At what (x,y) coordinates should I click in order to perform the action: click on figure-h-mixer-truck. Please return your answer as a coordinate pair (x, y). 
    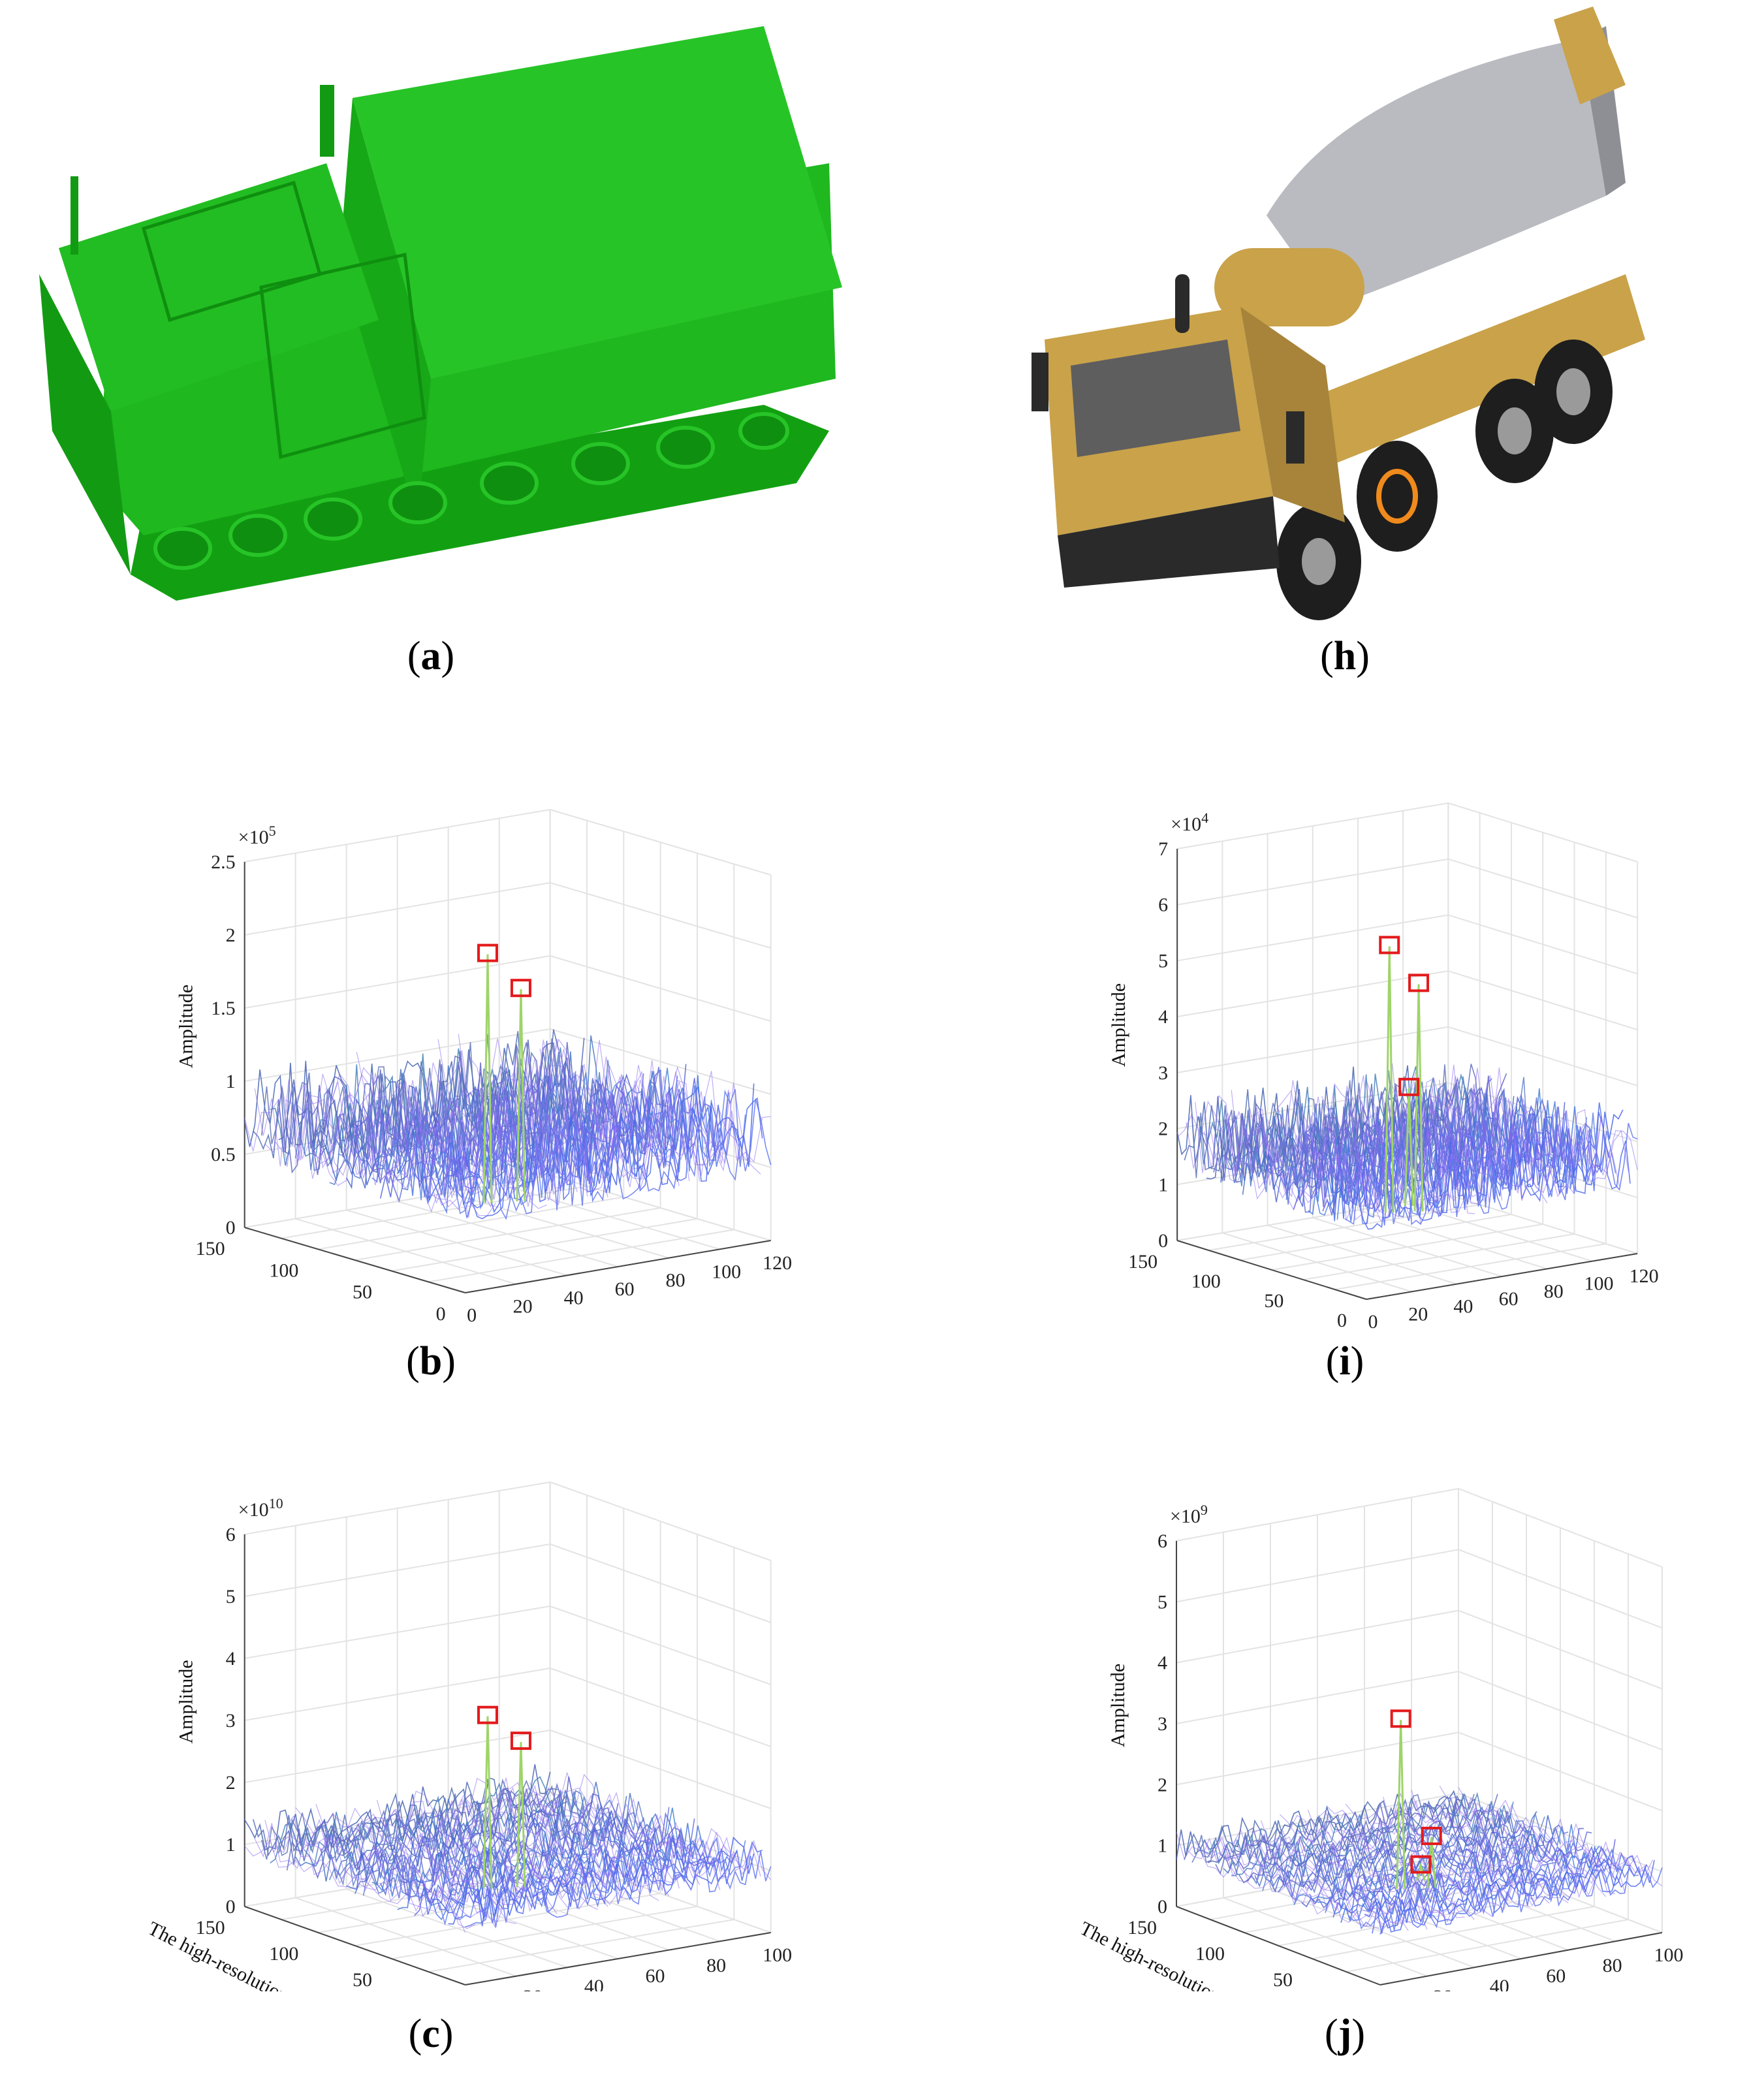
    Looking at the image, I should click on (1344, 313).